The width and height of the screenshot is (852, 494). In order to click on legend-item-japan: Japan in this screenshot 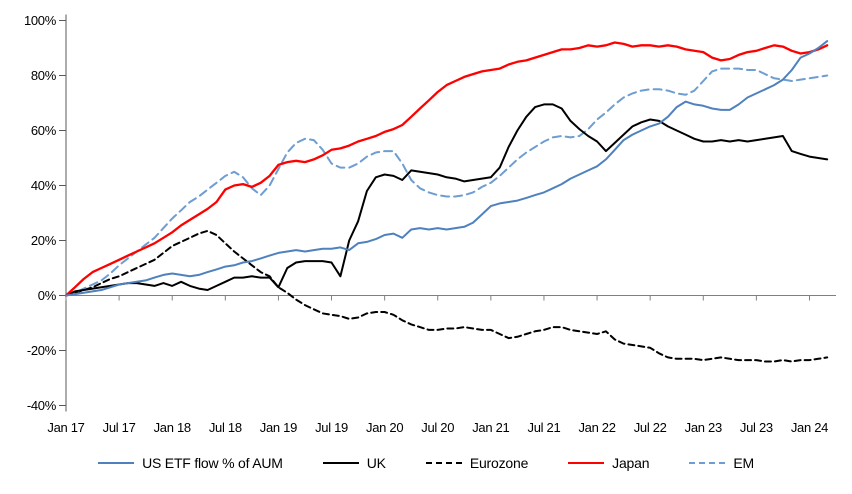, I will do `click(609, 463)`.